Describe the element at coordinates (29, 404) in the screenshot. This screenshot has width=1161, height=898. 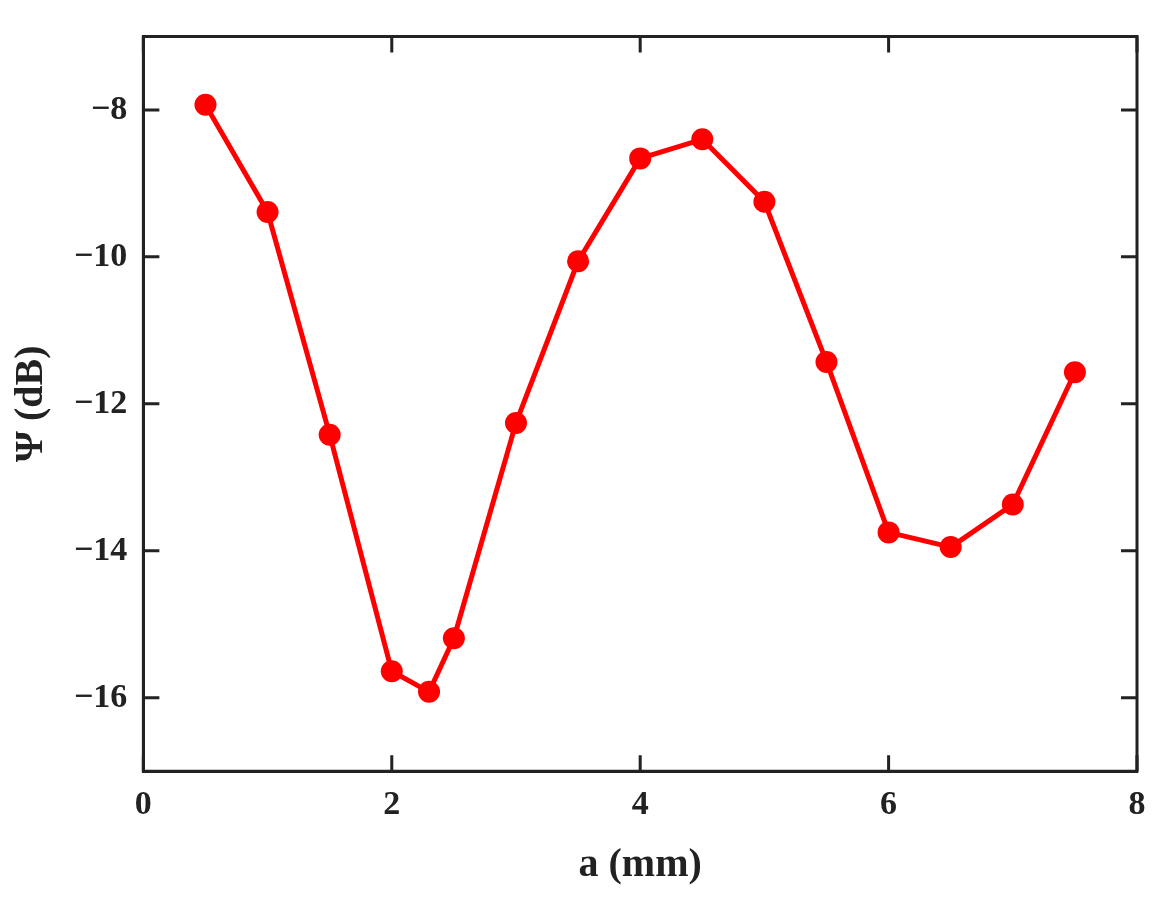
I see `y-axis-title: Ψ (dB)` at that location.